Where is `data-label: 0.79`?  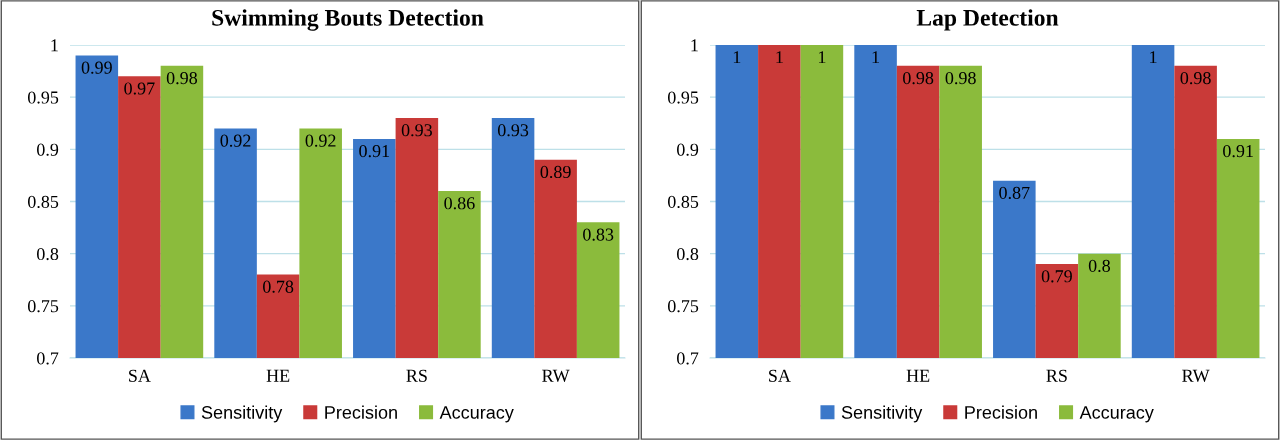 data-label: 0.79 is located at coordinates (1056, 276).